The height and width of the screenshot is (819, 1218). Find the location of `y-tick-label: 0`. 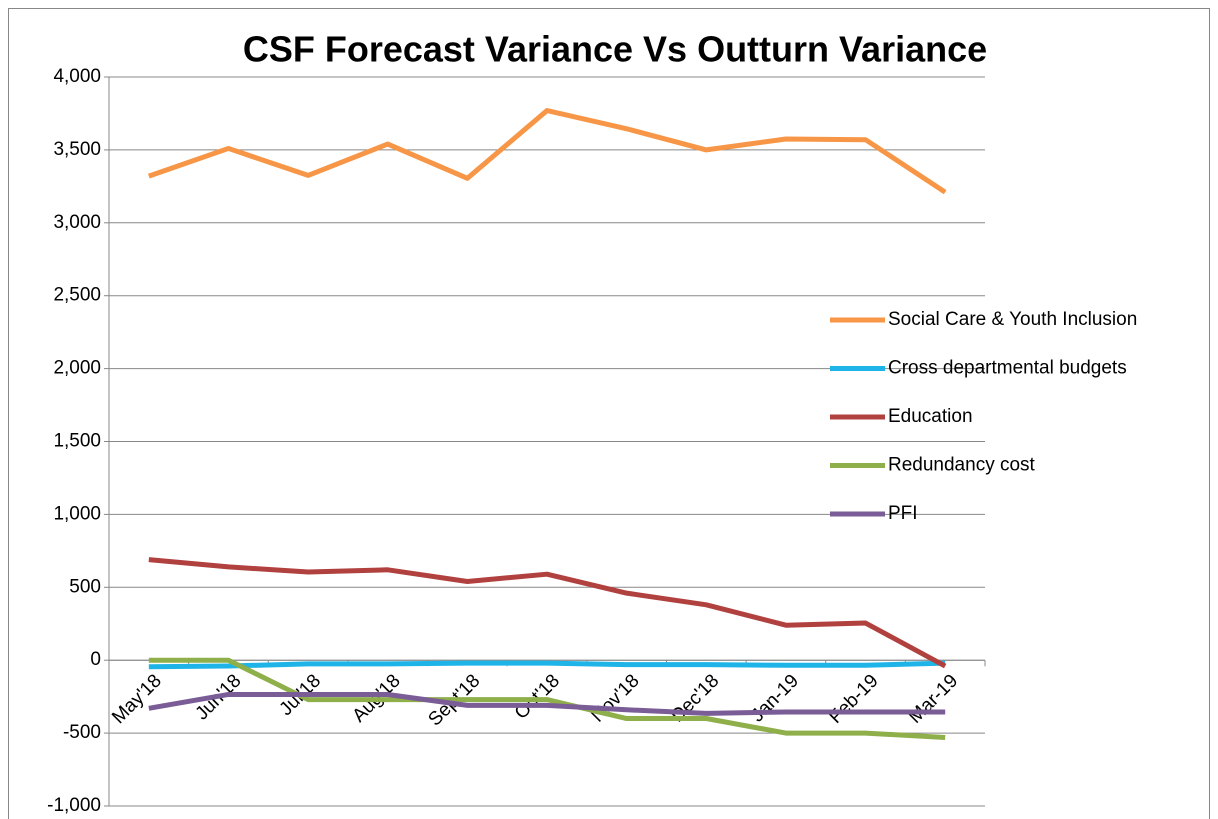

y-tick-label: 0 is located at coordinates (95, 659).